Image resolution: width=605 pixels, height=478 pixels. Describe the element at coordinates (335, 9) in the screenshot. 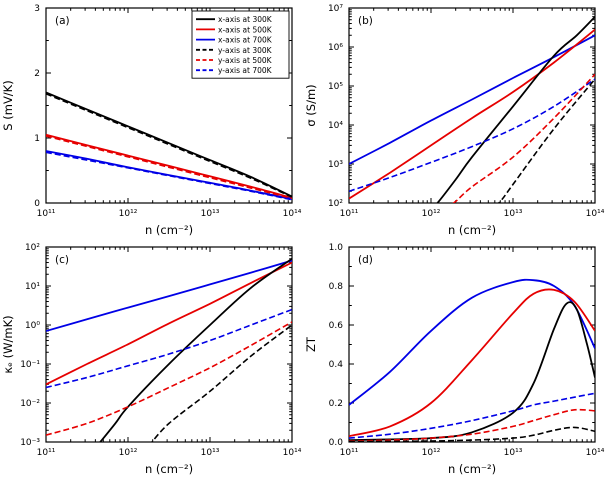

I see `y-tick-label: 10⁷` at that location.